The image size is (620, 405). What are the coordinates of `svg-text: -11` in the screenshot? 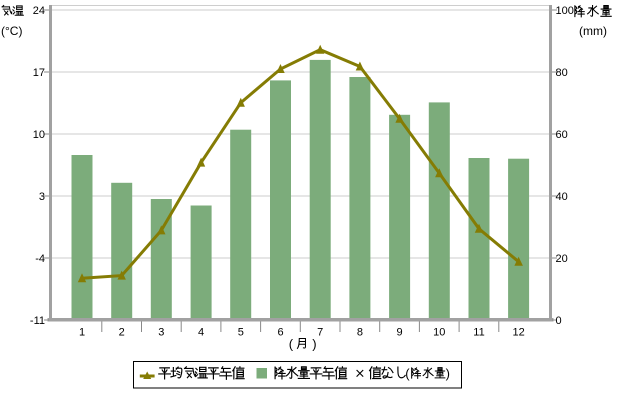 It's located at (37, 321).